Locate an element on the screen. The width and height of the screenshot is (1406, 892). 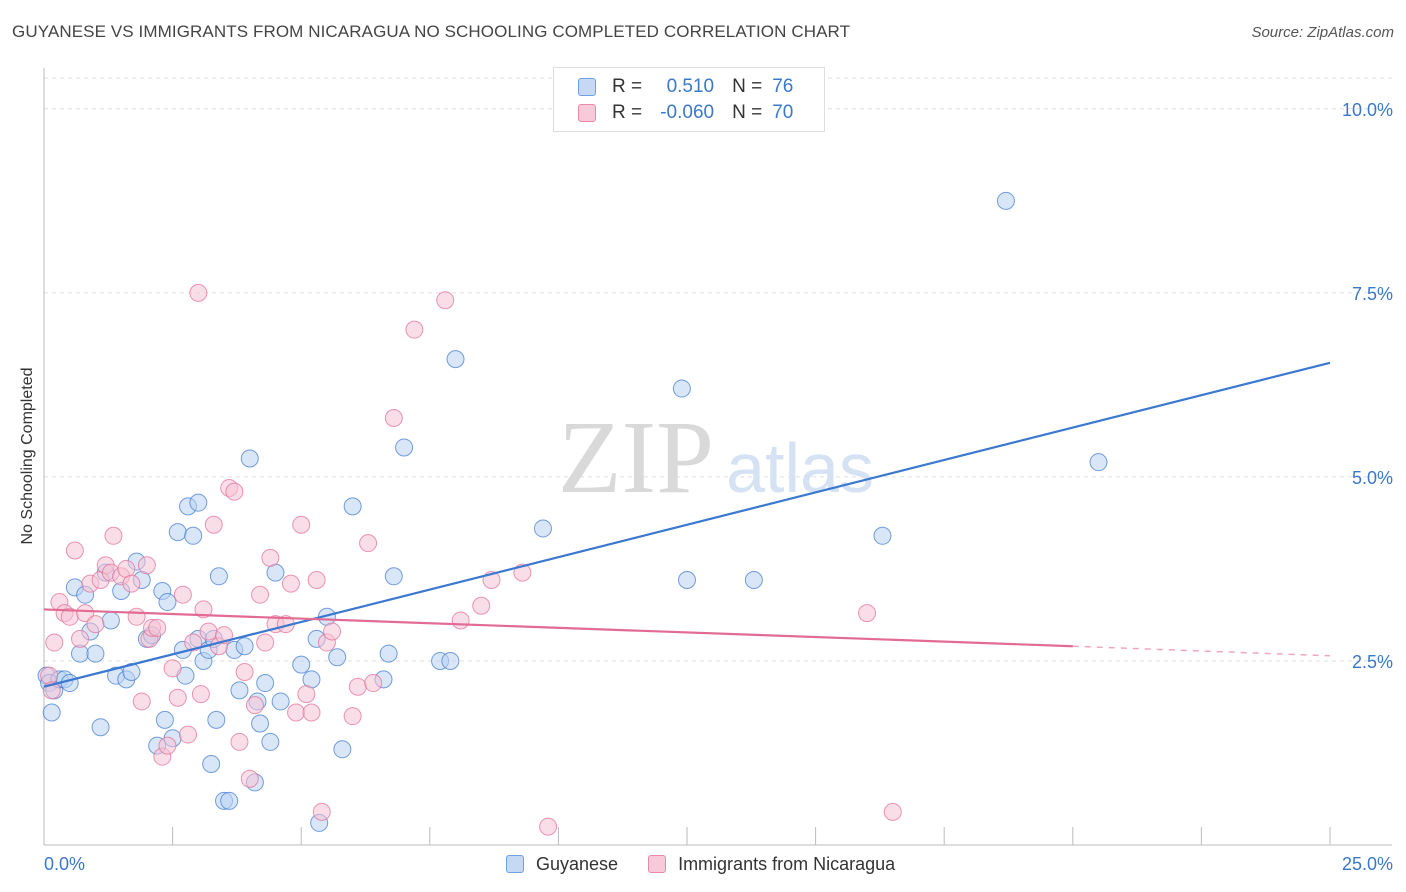
watermark: ZIP atlas is located at coordinates (716, 457).